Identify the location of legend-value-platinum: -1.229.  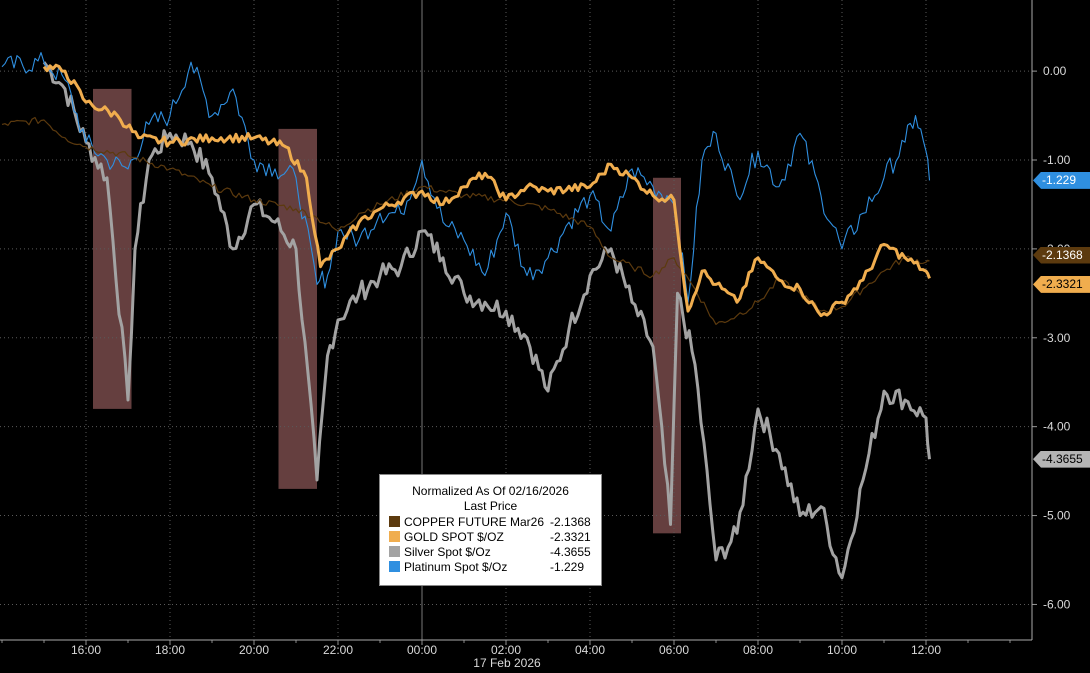
(567, 566).